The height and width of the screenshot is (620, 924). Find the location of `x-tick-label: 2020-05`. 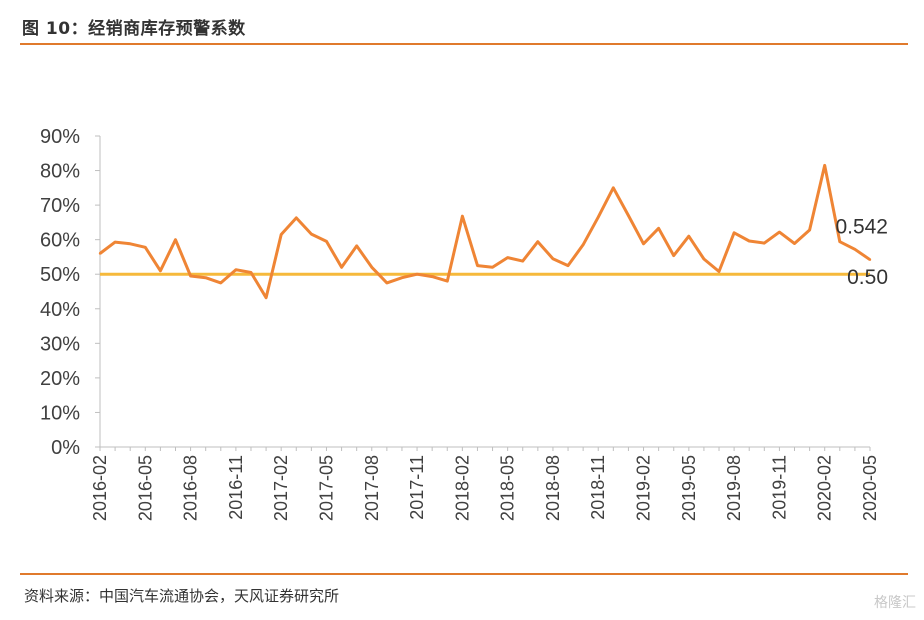

x-tick-label: 2020-05 is located at coordinates (870, 488).